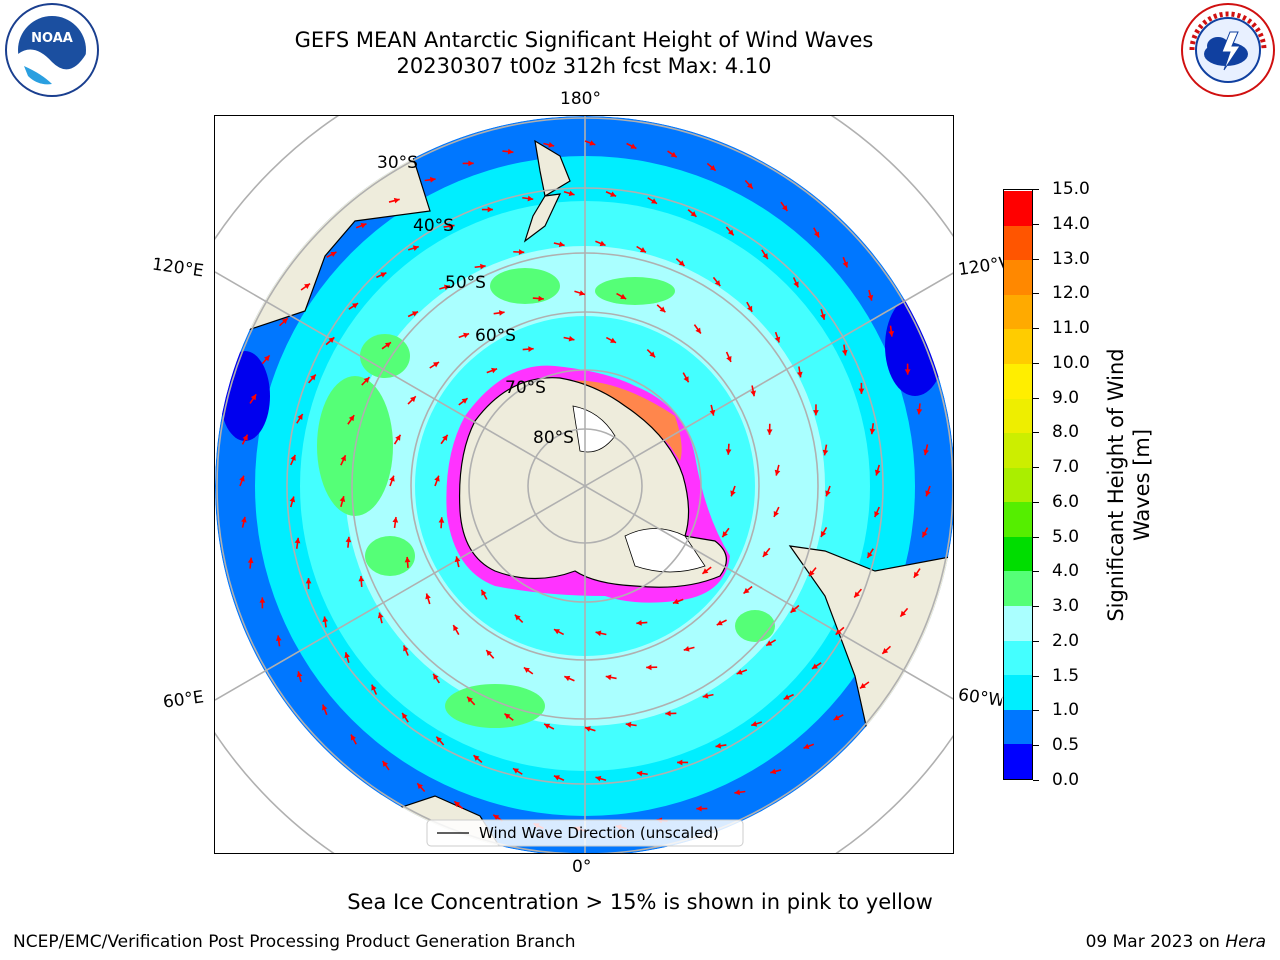 This screenshot has height=960, width=1280. What do you see at coordinates (525, 388) in the screenshot?
I see `lat-label-70s: 70°S` at bounding box center [525, 388].